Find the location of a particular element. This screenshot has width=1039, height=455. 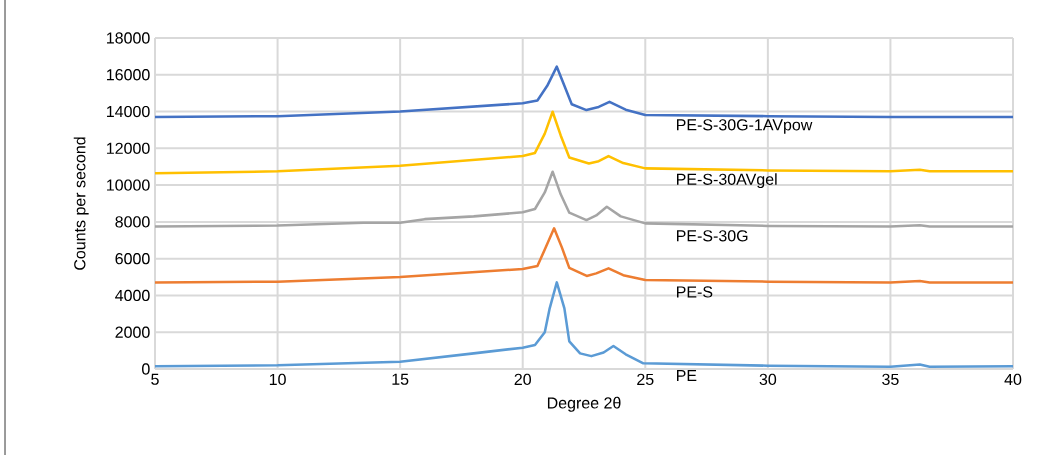

x-tick-label: 35 is located at coordinates (890, 379).